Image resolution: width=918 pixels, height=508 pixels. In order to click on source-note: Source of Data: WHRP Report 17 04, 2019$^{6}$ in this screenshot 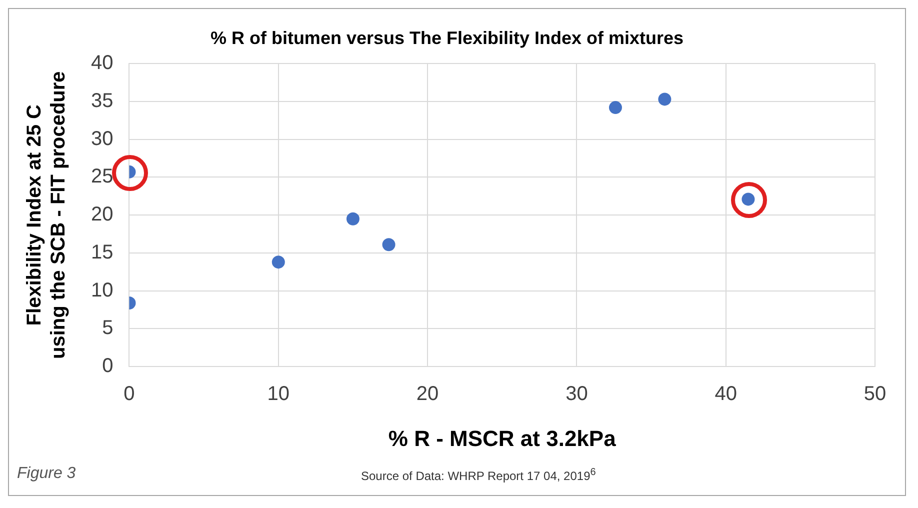, I will do `click(478, 475)`.